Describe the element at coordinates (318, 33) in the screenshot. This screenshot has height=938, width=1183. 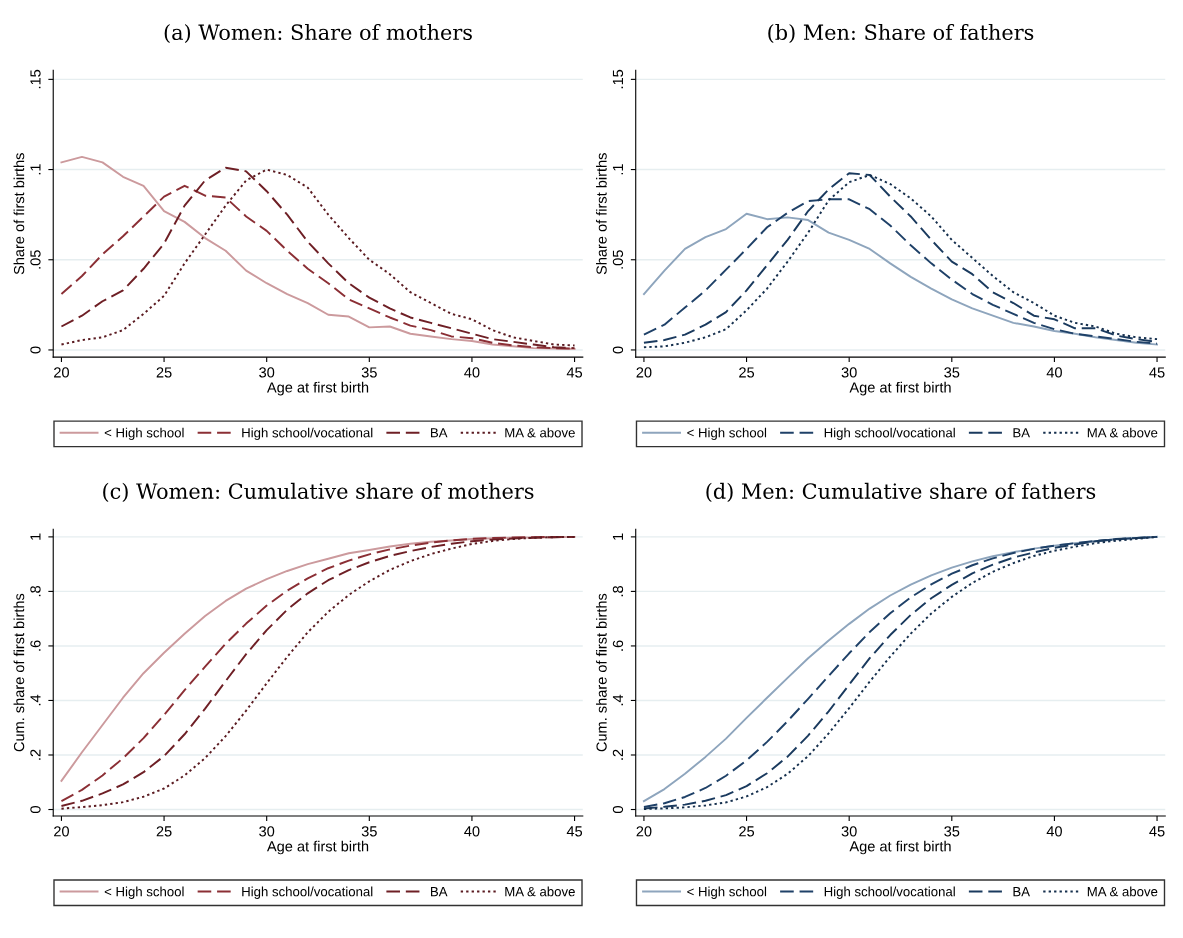
I see `chart-title: (a) Women: Share of mothers` at that location.